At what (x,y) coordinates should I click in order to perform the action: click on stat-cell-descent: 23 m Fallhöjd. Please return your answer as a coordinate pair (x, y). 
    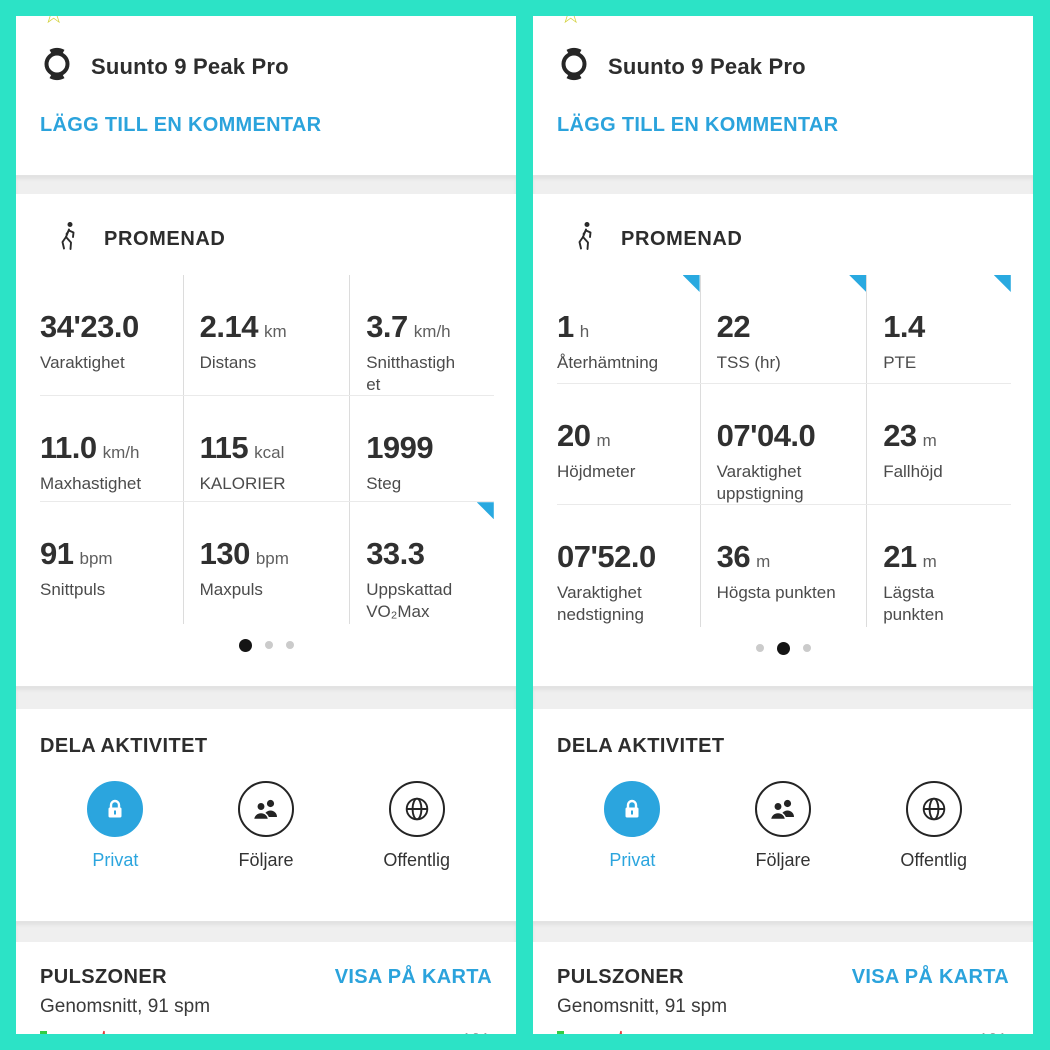
    Looking at the image, I should click on (949, 445).